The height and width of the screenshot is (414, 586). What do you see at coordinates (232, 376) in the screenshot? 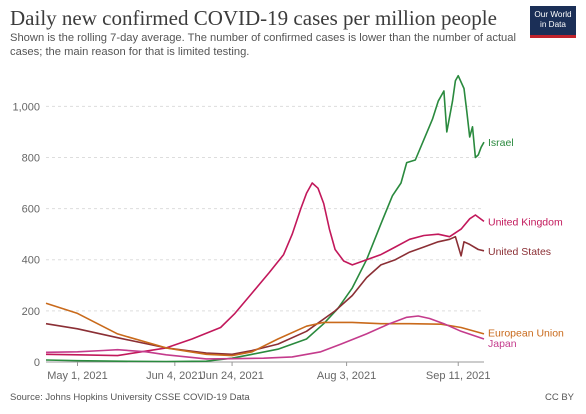
I see `x-tick-label: Jun 24, 2021` at bounding box center [232, 376].